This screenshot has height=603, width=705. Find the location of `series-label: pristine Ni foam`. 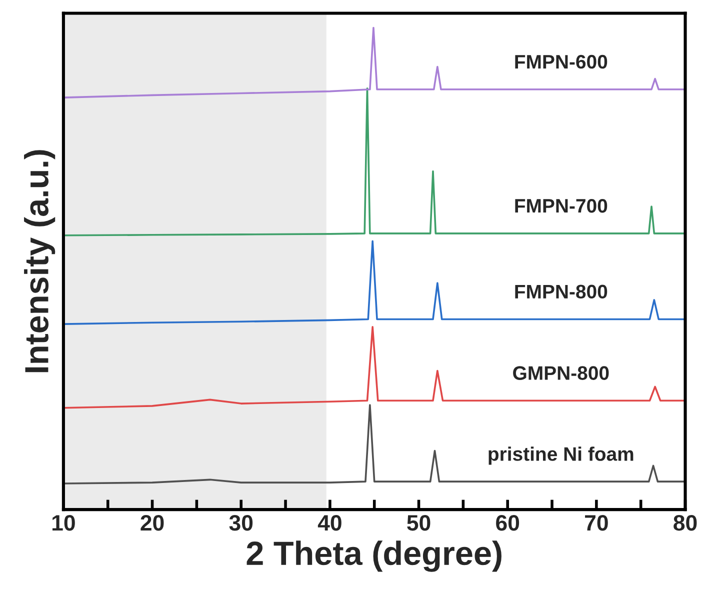

series-label: pristine Ni foam is located at coordinates (561, 455).